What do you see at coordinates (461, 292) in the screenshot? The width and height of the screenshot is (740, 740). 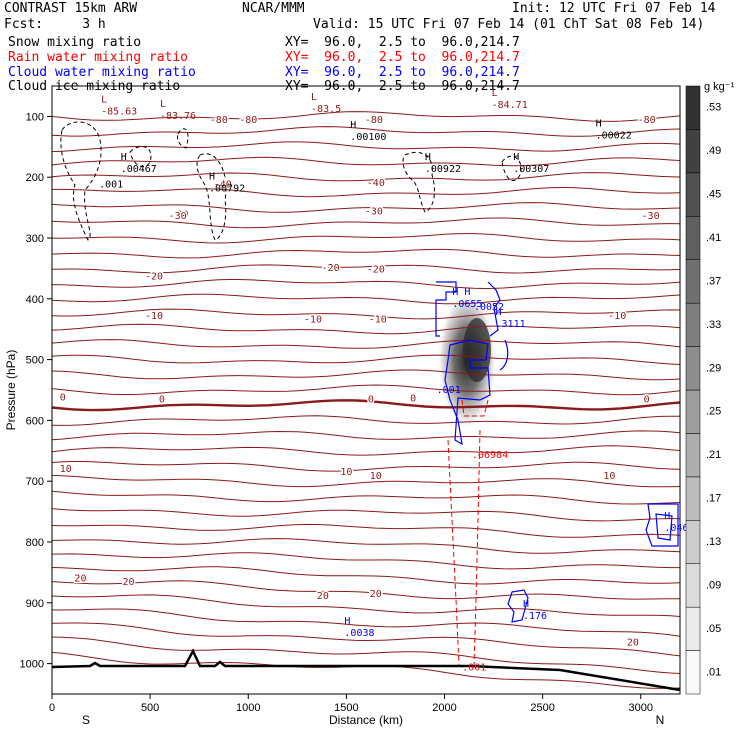 I see `high-marker: H H` at bounding box center [461, 292].